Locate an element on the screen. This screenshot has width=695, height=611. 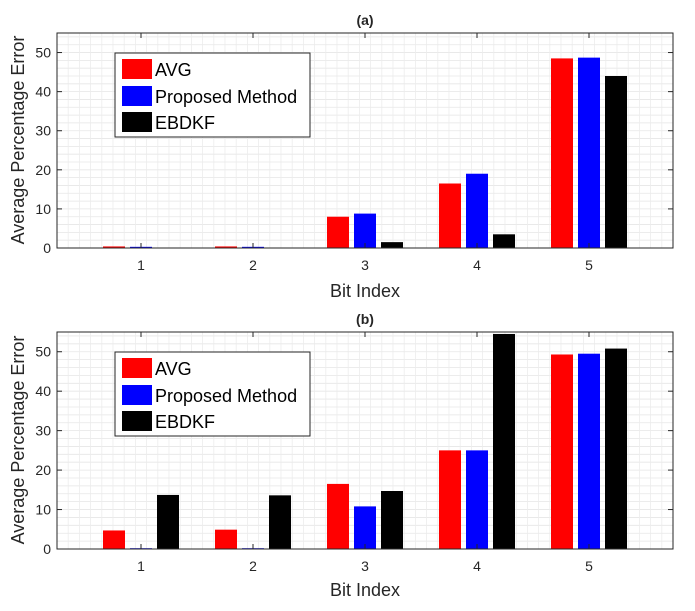
chart-title-a: (a) is located at coordinates (364, 20).